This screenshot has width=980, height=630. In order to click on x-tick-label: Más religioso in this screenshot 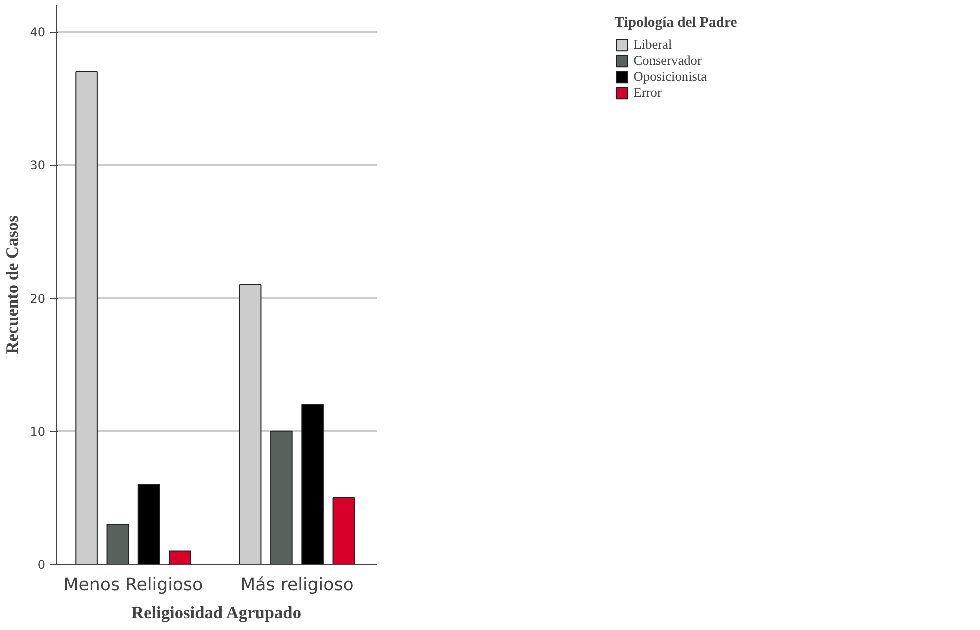, I will do `click(297, 586)`.